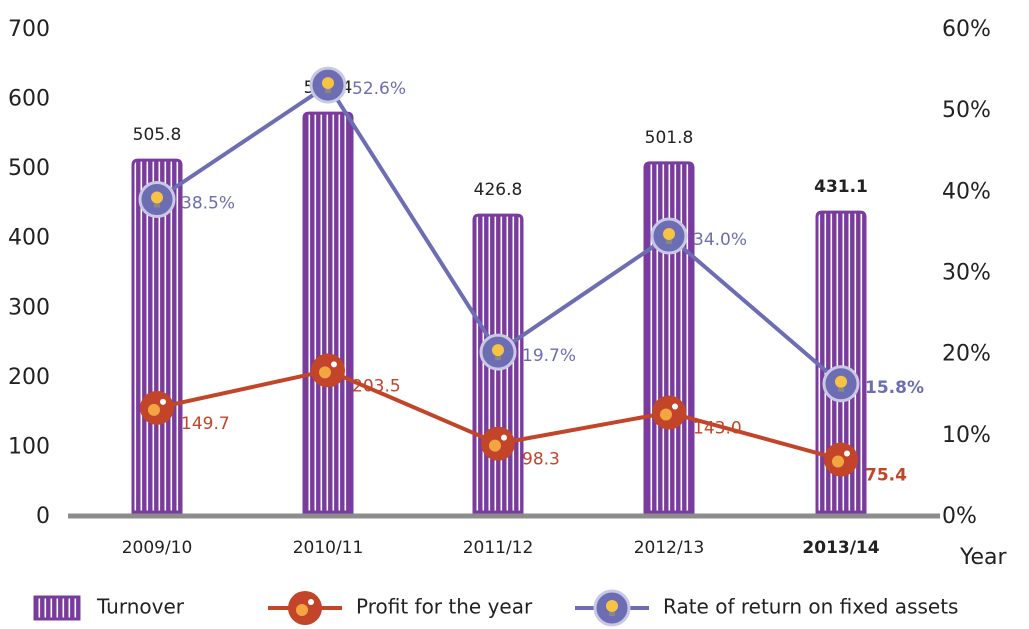 This screenshot has height=629, width=1029. What do you see at coordinates (208, 204) in the screenshot?
I see `point-value-label: 38.5%` at bounding box center [208, 204].